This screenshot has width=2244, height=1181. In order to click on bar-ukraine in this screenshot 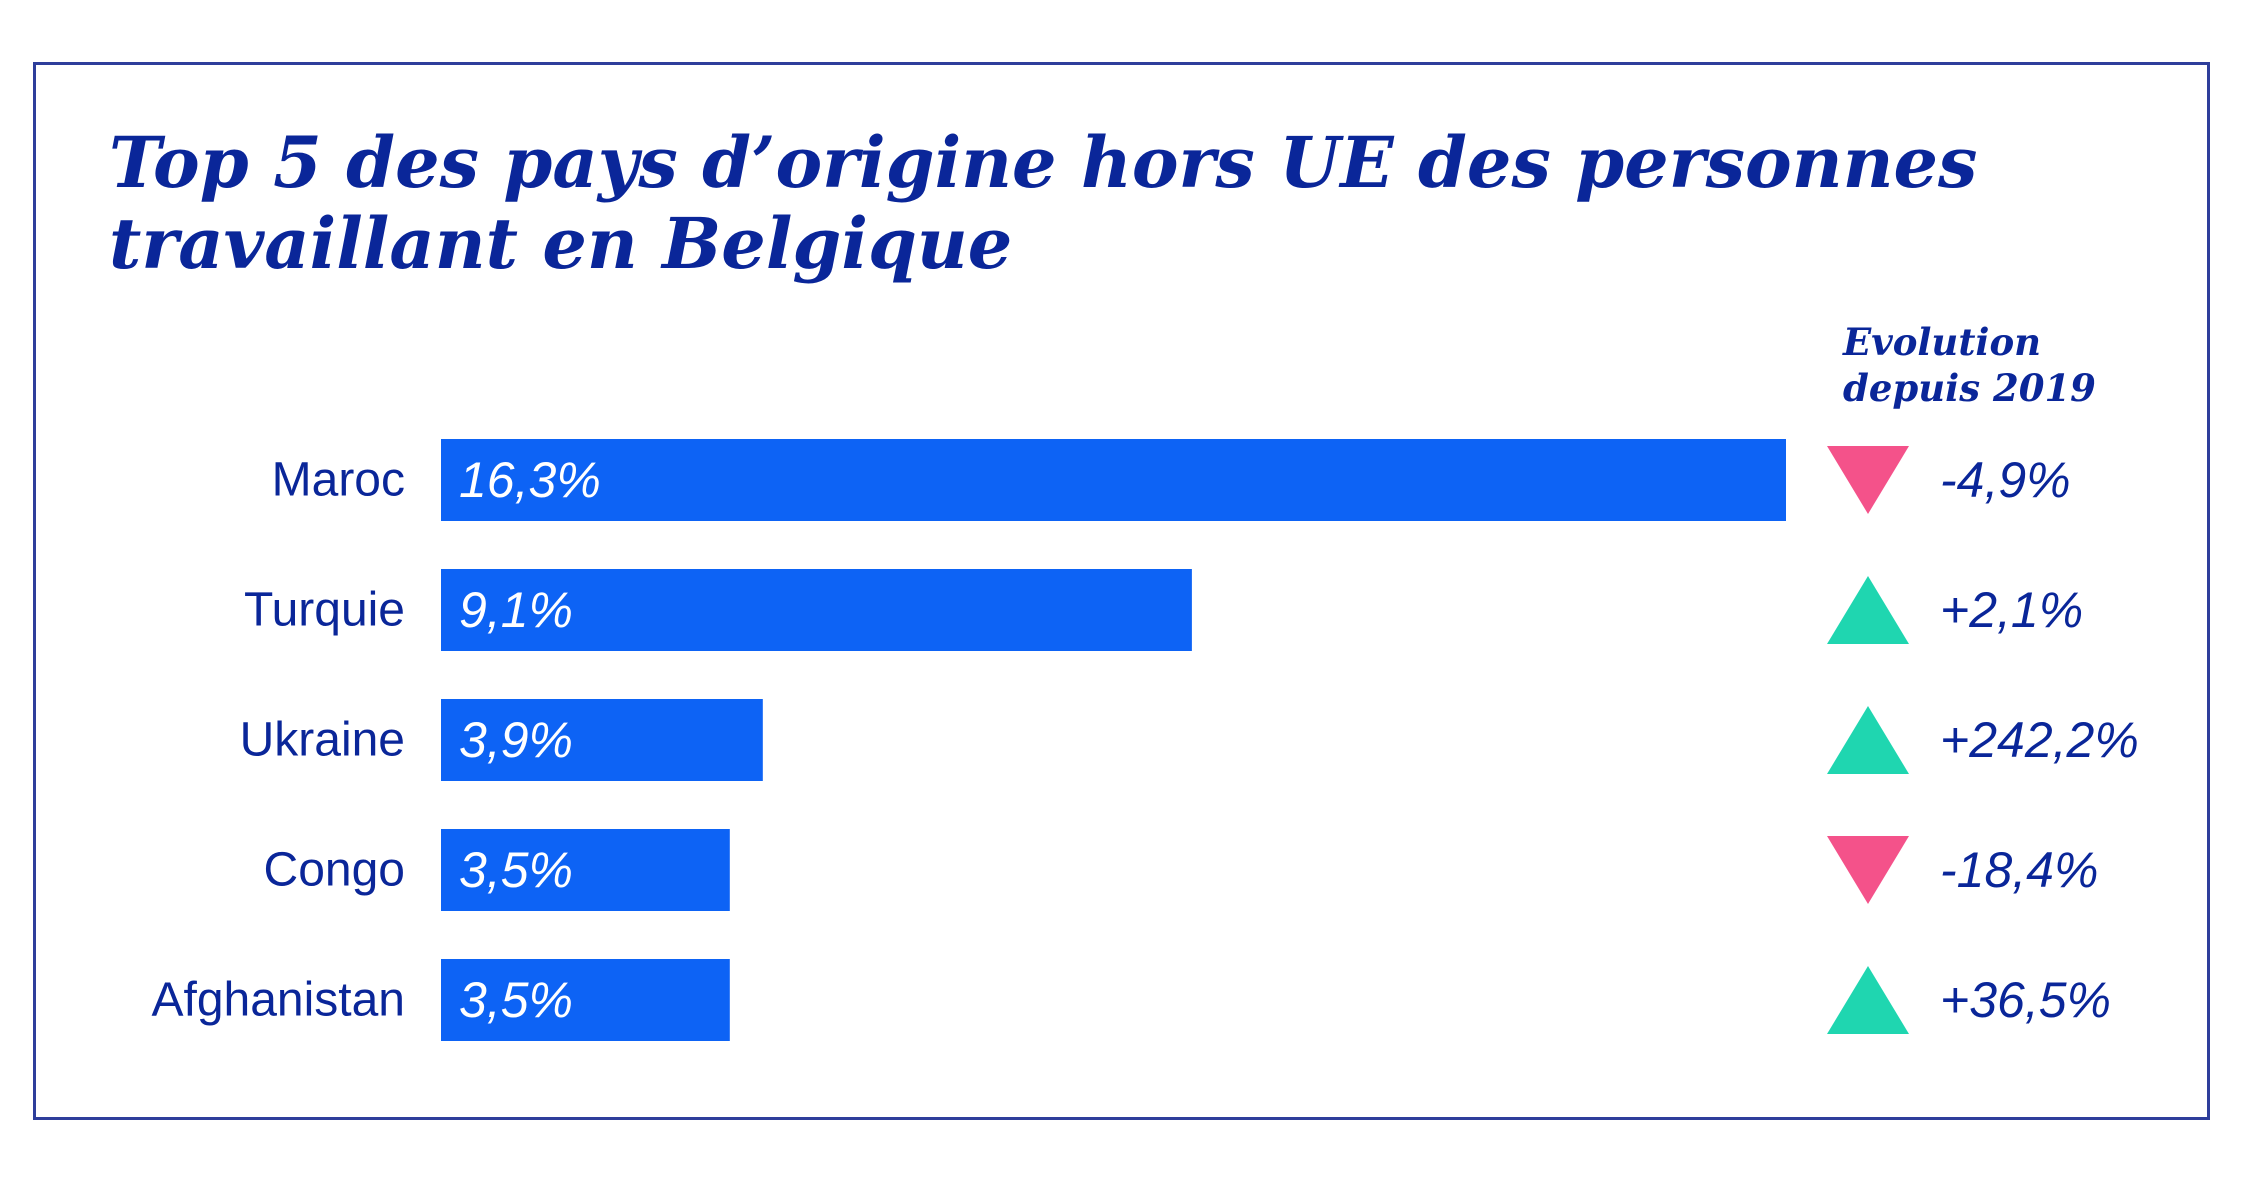, I will do `click(602, 740)`.